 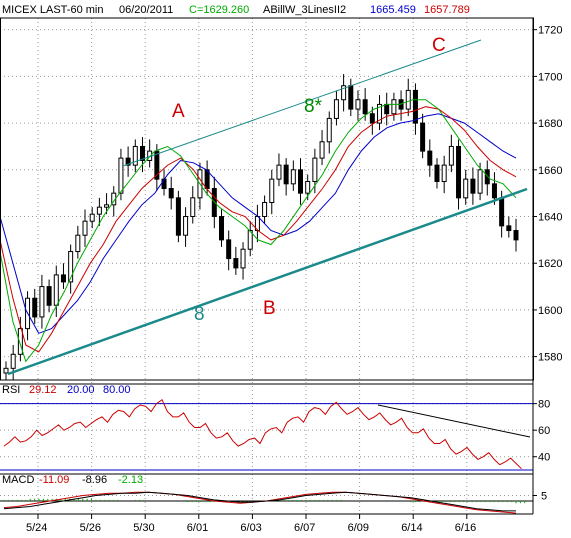 What do you see at coordinates (550, 311) in the screenshot?
I see `price-tick-label: 1600` at bounding box center [550, 311].